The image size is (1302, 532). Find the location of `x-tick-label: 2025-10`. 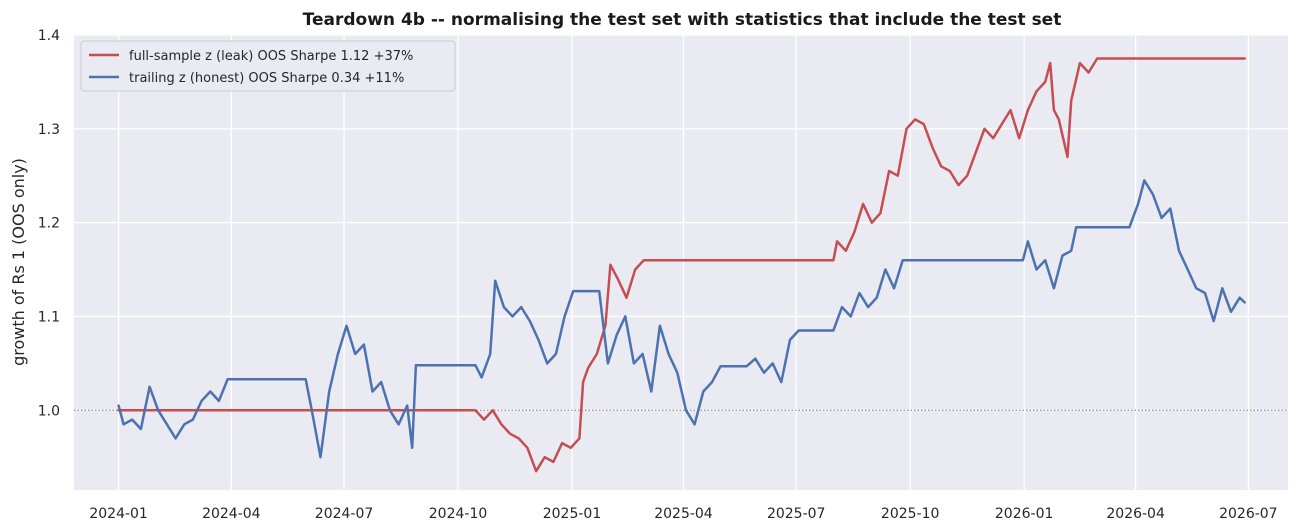

x-tick-label: 2025-10 is located at coordinates (910, 514).